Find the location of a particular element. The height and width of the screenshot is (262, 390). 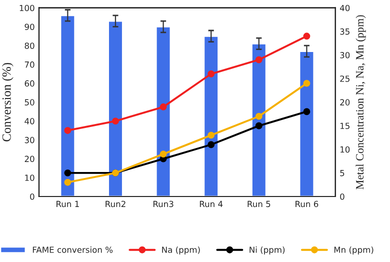

y2-tick-label: 35 is located at coordinates (345, 31).